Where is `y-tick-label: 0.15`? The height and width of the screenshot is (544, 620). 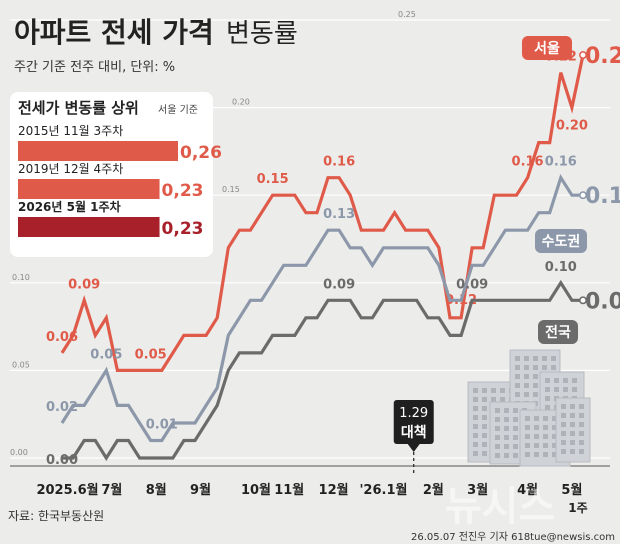 y-tick-label: 0.15 is located at coordinates (231, 189).